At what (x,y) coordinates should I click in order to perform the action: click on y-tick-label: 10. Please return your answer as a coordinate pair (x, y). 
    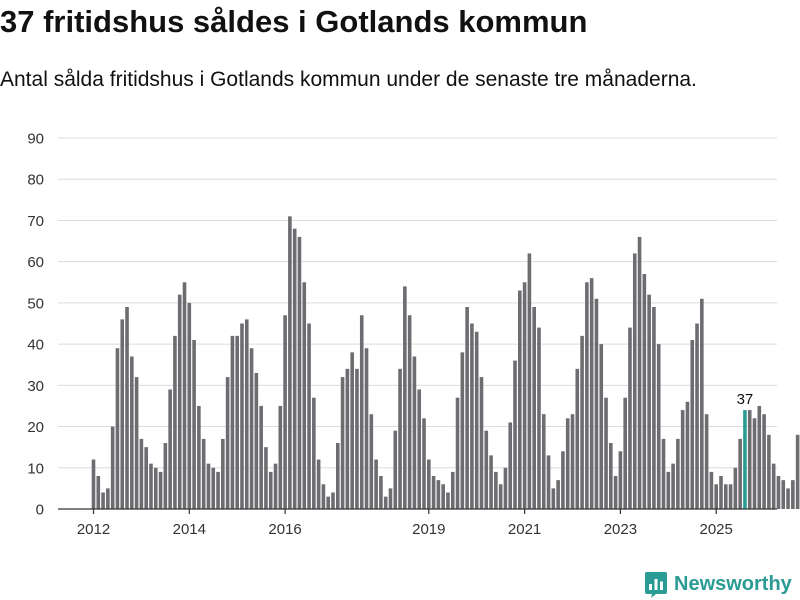
    Looking at the image, I should click on (35, 468).